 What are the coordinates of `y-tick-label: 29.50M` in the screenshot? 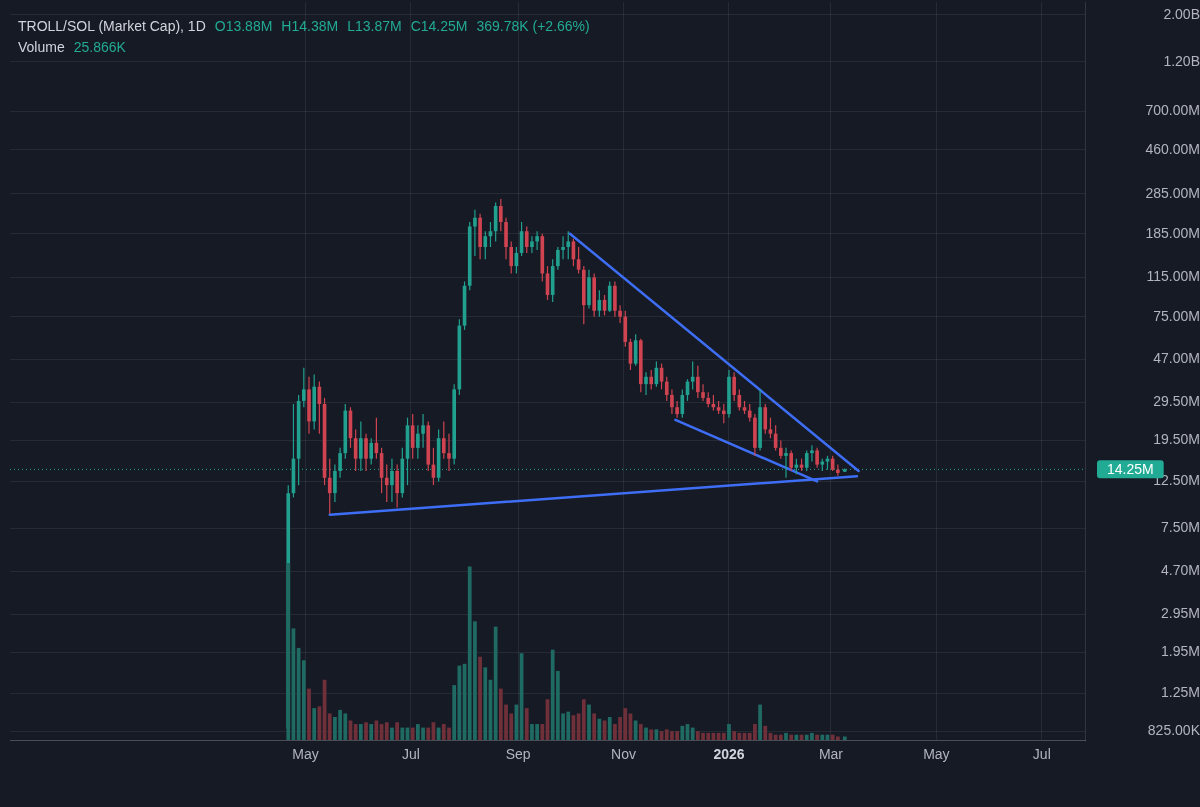 It's located at (1176, 401).